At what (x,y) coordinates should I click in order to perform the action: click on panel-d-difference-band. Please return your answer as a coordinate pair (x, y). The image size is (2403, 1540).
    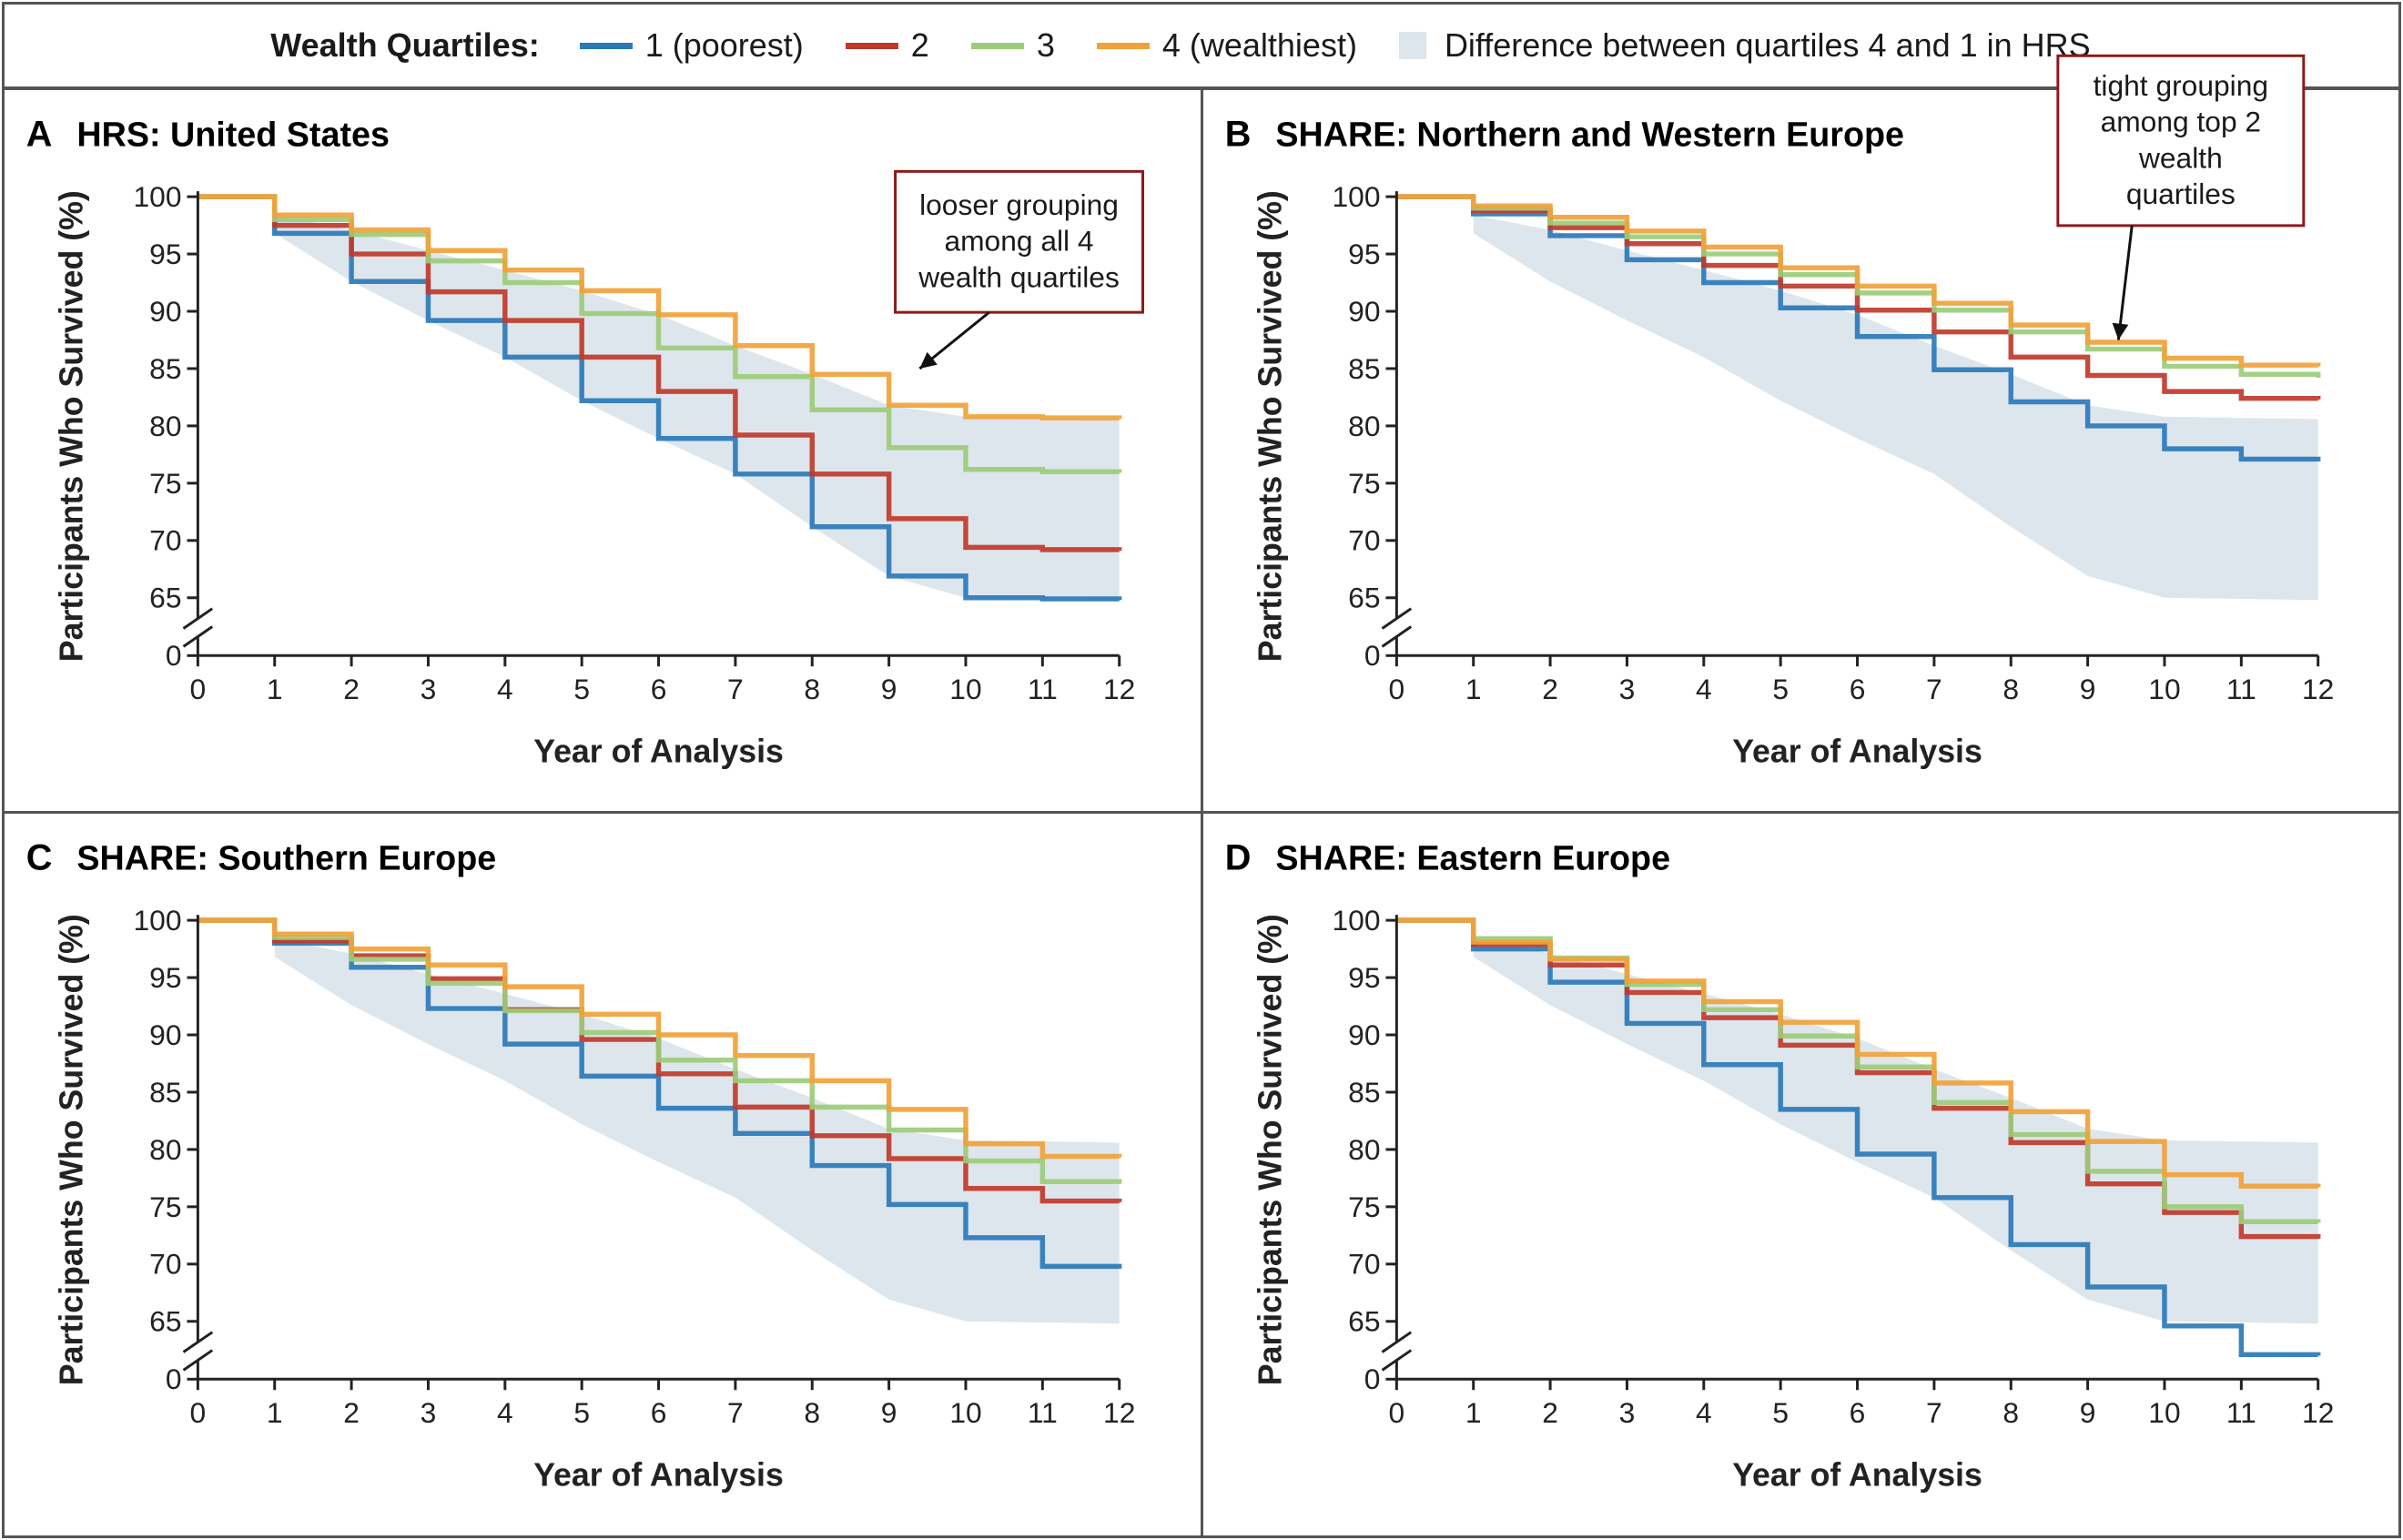
    Looking at the image, I should click on (1896, 1131).